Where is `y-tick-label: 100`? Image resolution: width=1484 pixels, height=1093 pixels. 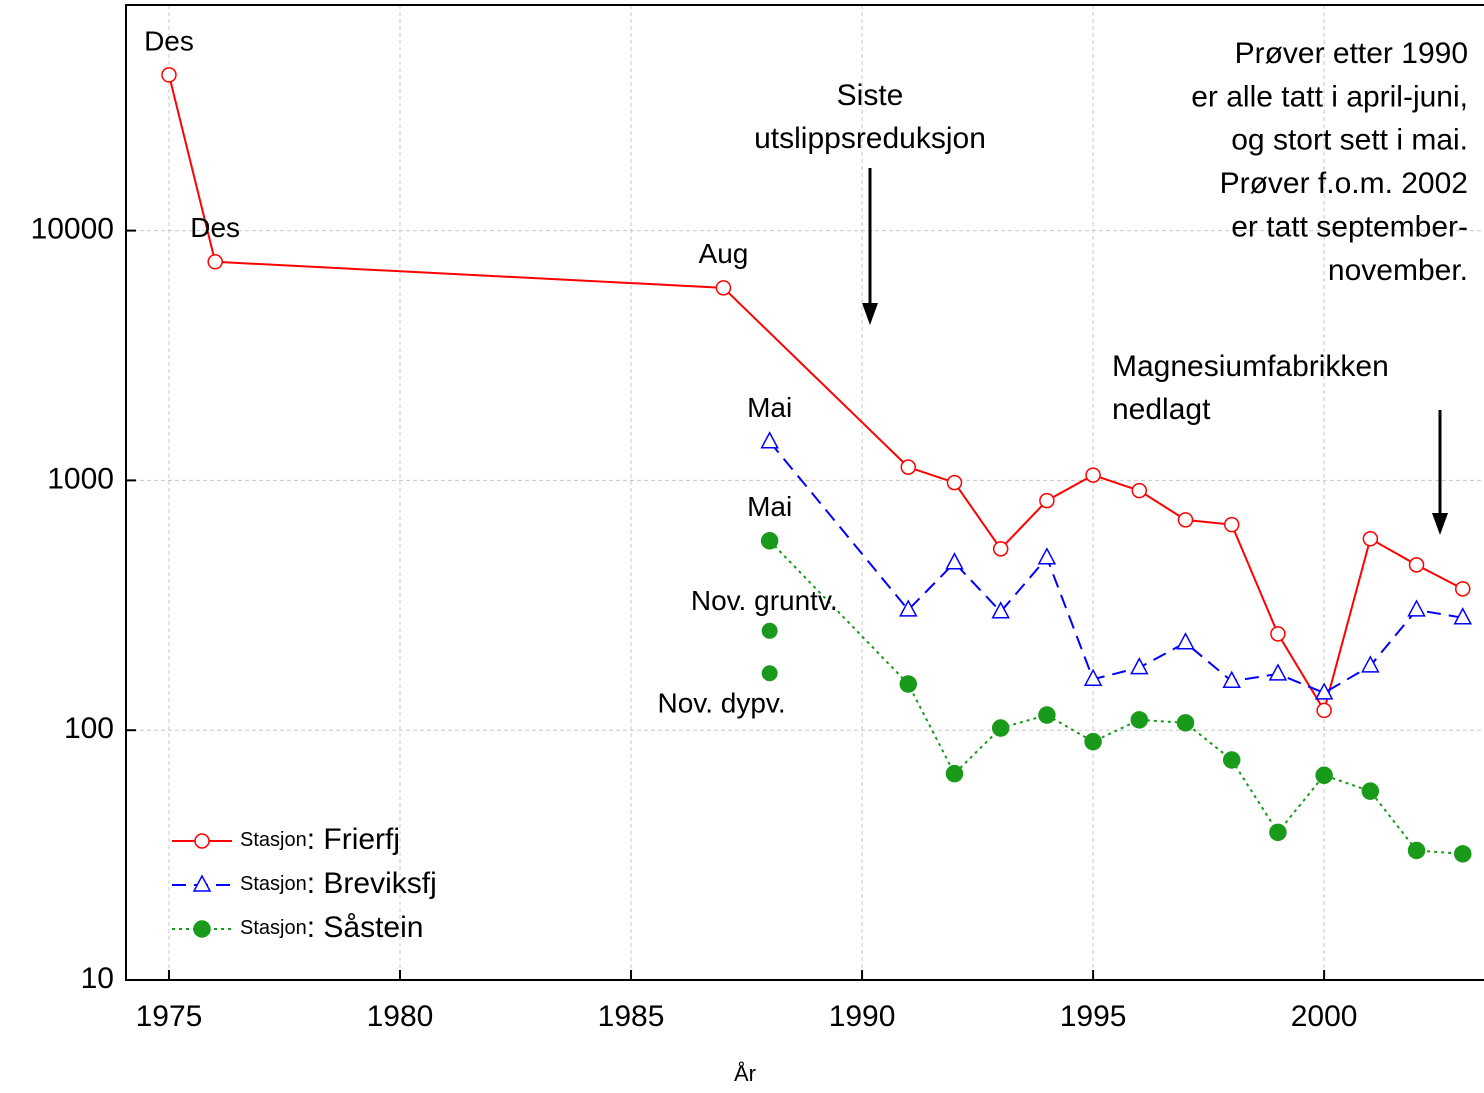 y-tick-label: 100 is located at coordinates (89, 728).